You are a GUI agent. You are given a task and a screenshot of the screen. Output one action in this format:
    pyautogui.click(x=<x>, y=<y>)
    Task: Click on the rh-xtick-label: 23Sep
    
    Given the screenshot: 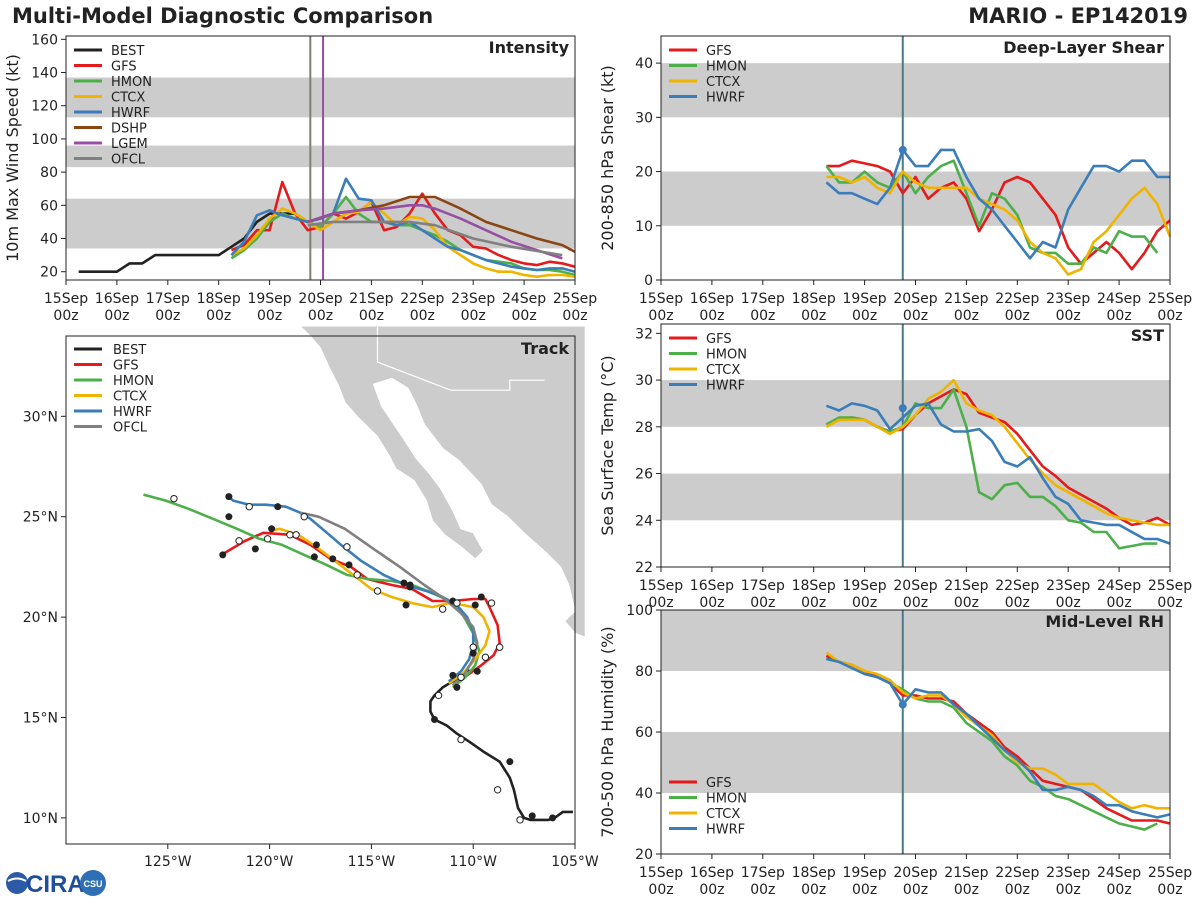 What is the action you would take?
    pyautogui.click(x=1068, y=873)
    